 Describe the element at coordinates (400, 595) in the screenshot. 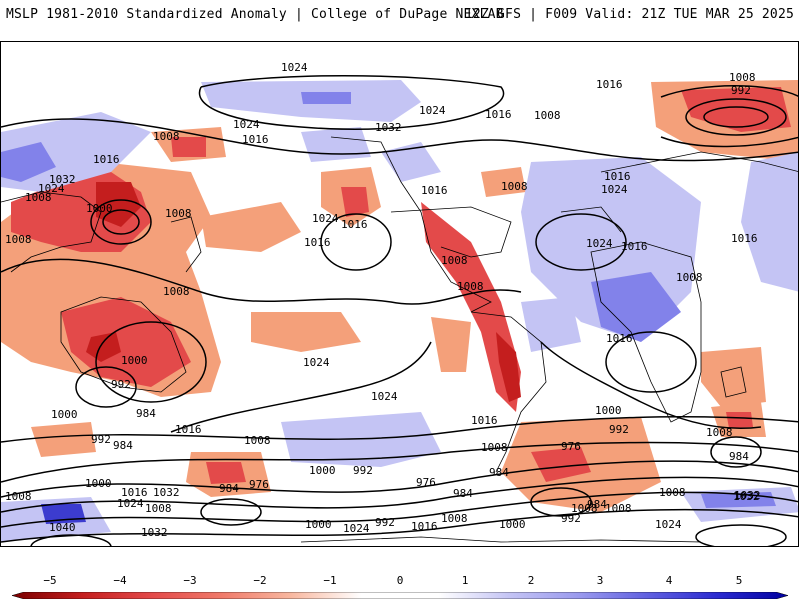

I see `colorbar-gradient` at that location.